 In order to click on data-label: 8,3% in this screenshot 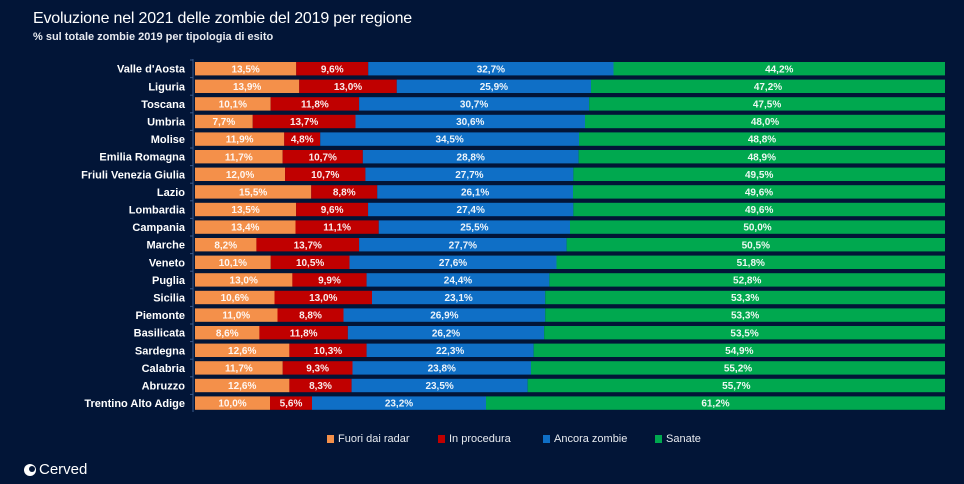, I will do `click(320, 386)`.